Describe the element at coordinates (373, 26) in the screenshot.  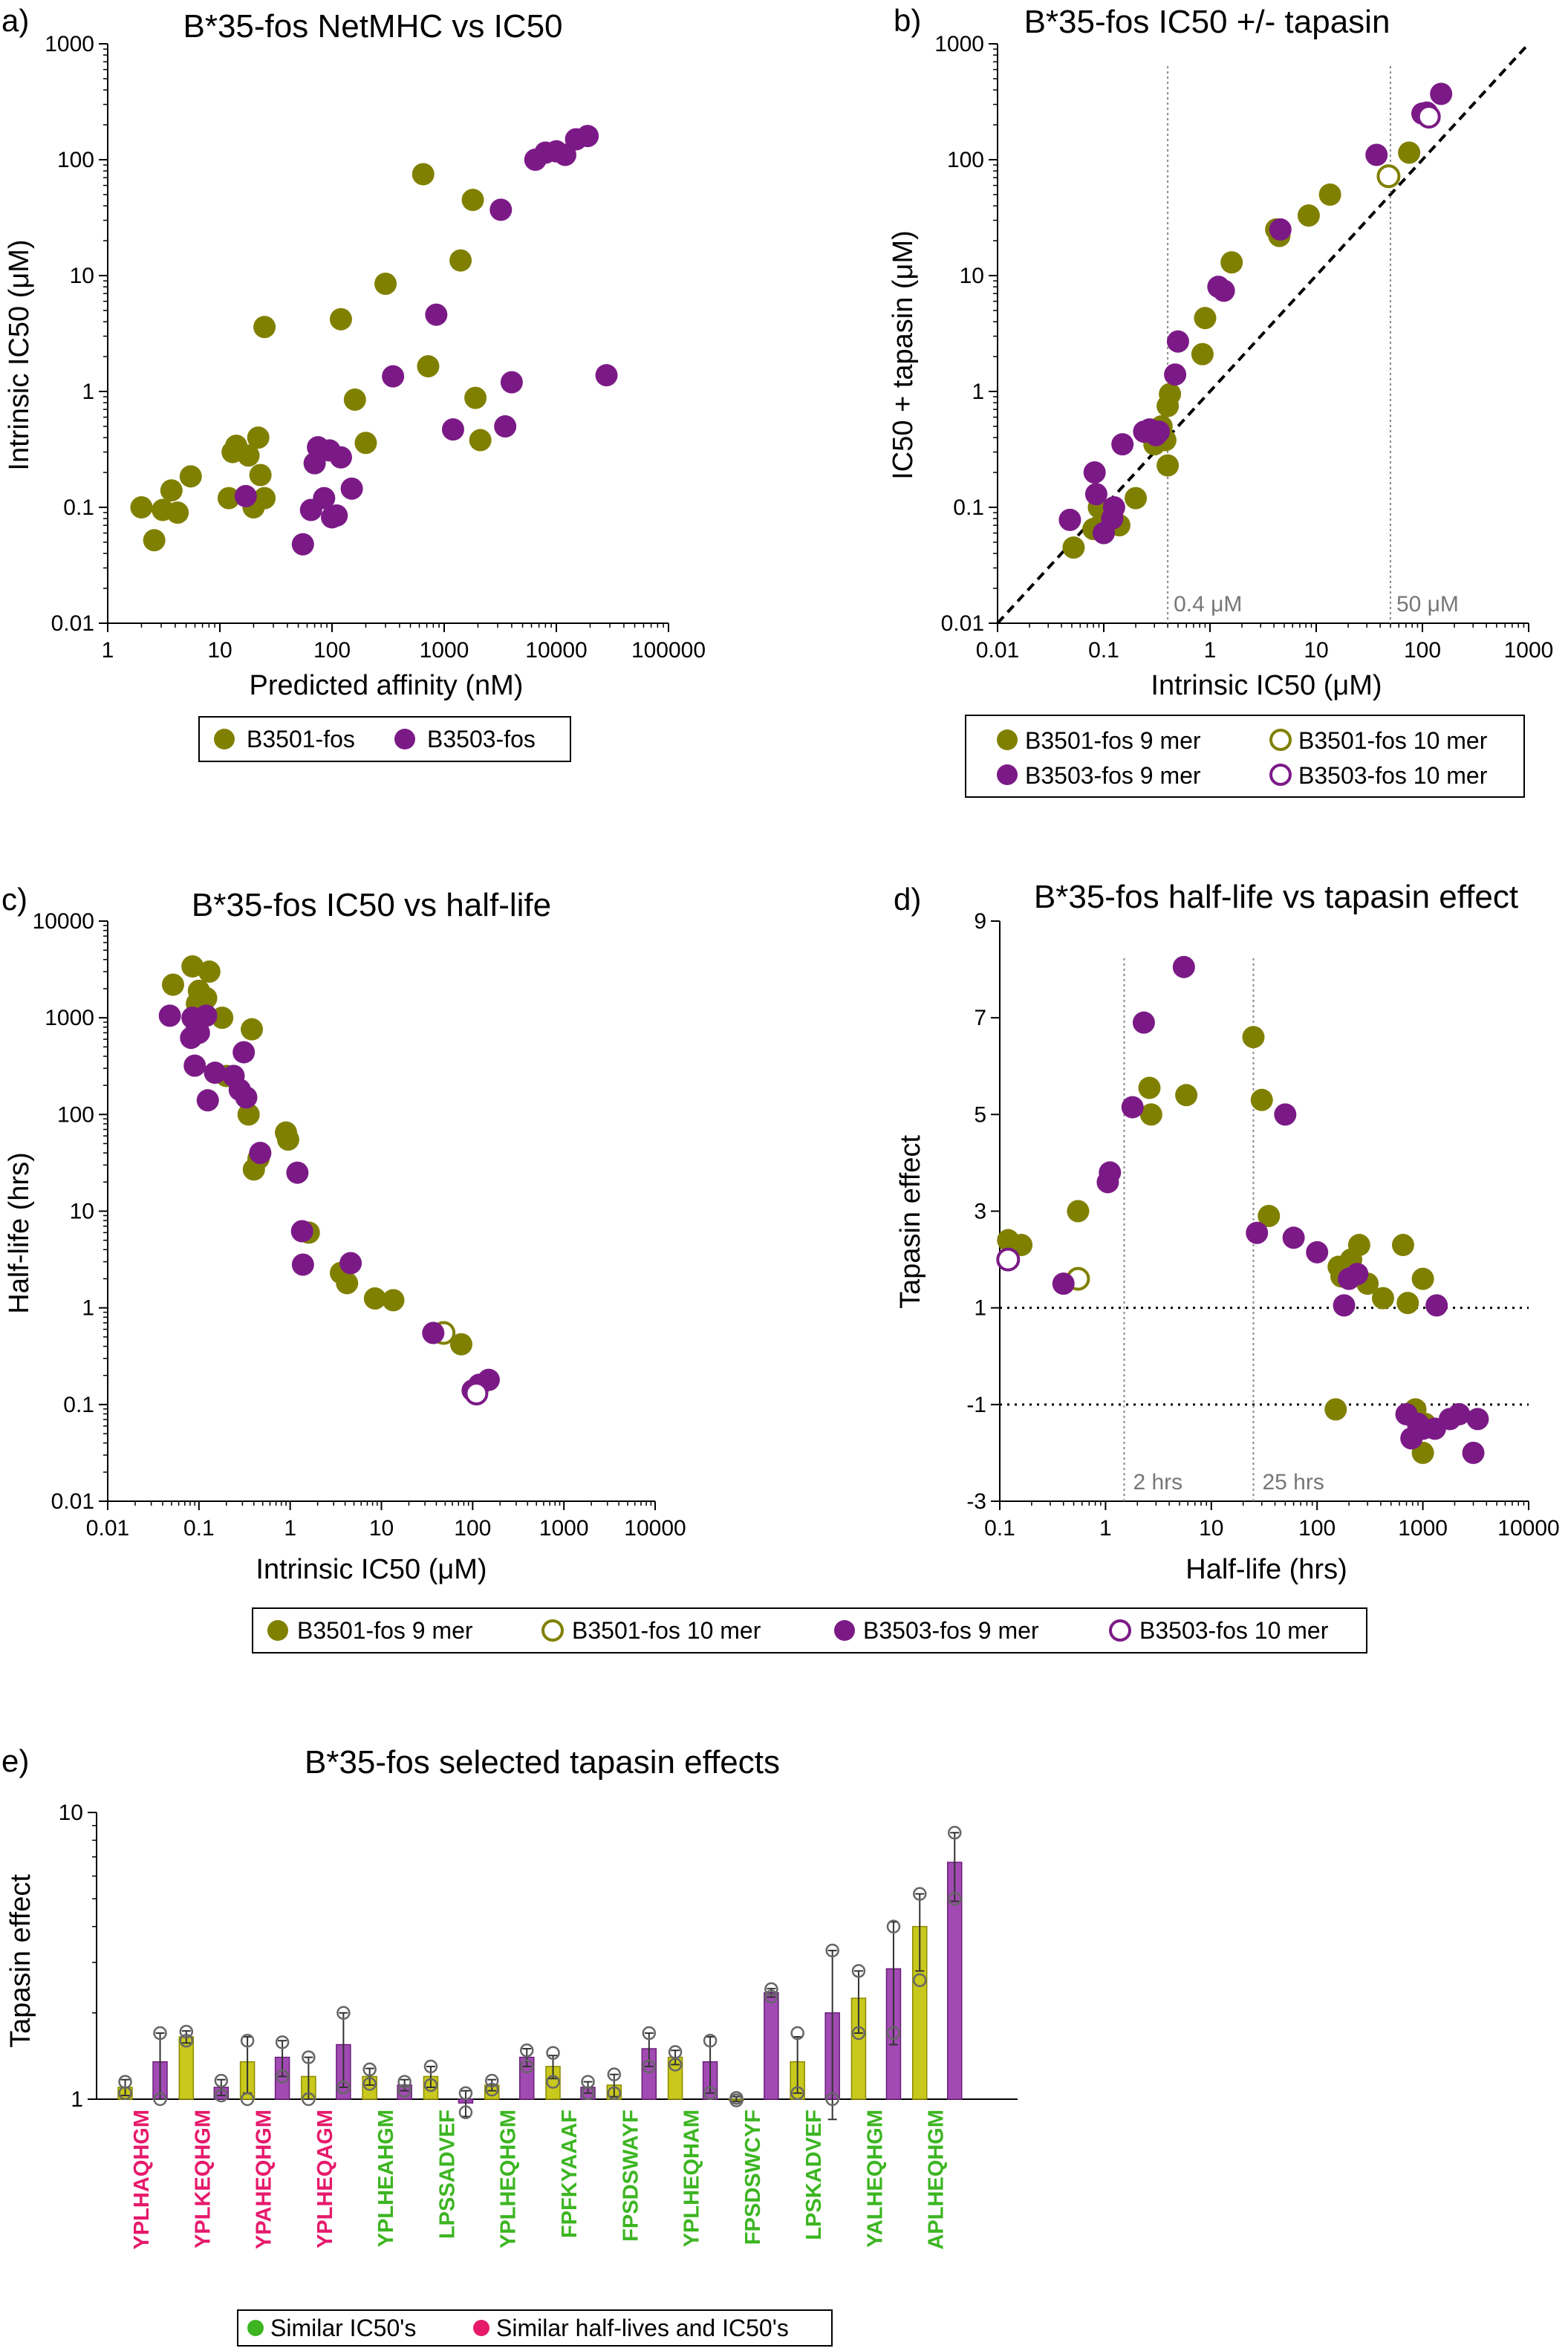
I see `panel-a-title: B*35-fos NetMHC vs IC50` at that location.